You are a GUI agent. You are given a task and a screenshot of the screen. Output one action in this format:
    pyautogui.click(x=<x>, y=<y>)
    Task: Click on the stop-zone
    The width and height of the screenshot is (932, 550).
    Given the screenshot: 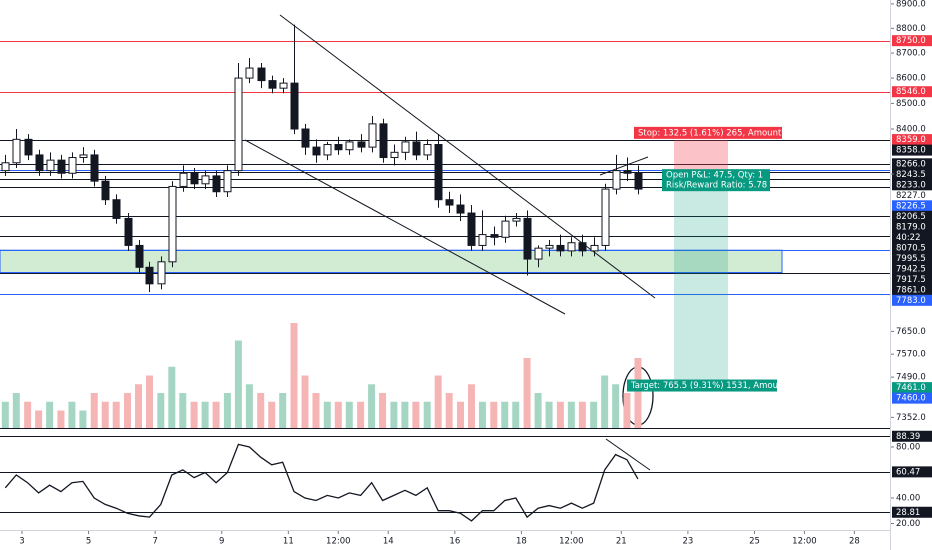 What is the action you would take?
    pyautogui.click(x=701, y=157)
    